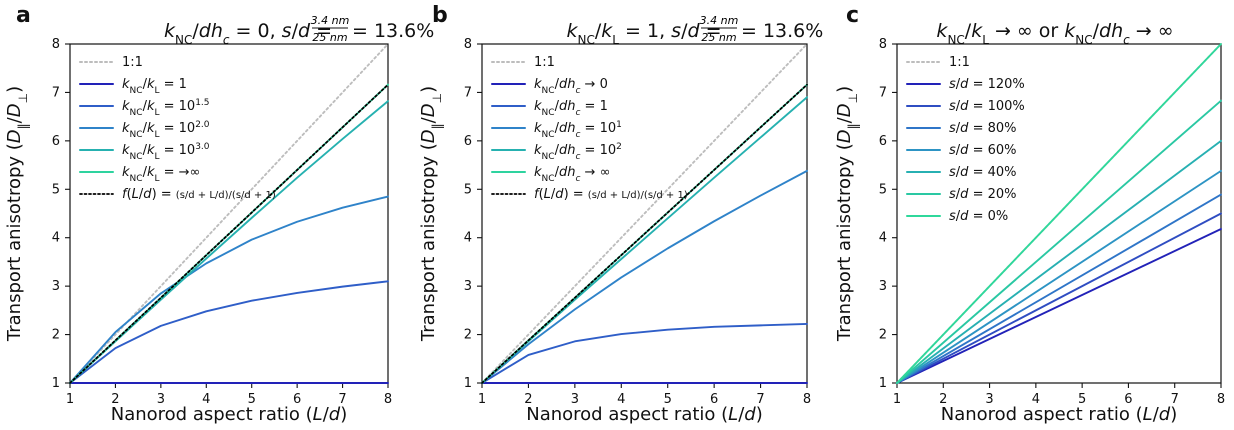 This screenshot has width=1234, height=430. I want to click on panel-b-ytick-label-1: 2, so click(468, 335).